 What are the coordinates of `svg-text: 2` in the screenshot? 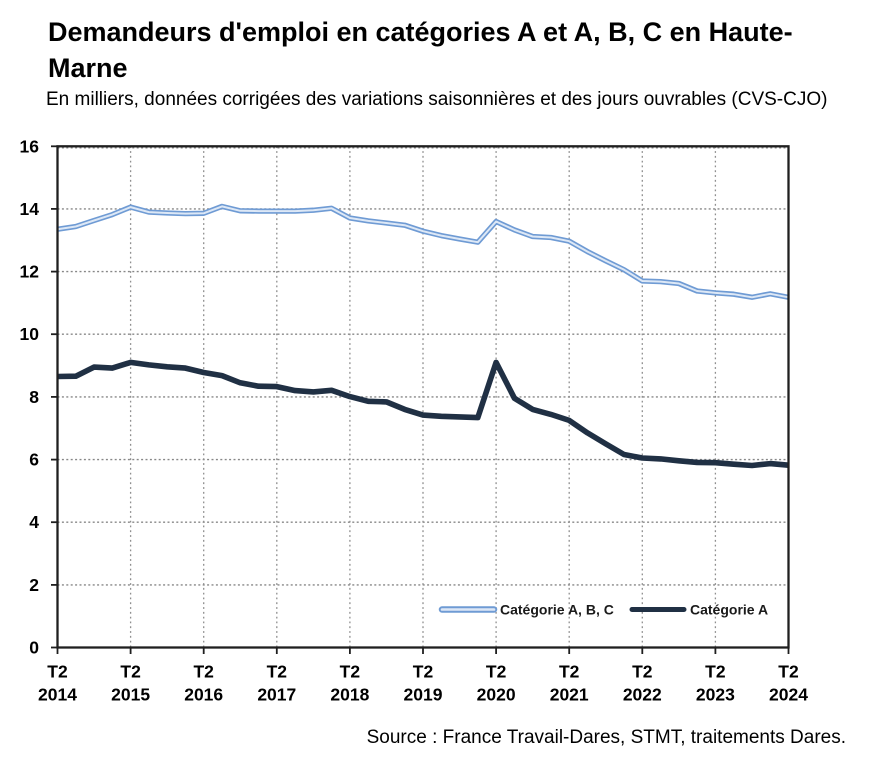 It's located at (34, 585).